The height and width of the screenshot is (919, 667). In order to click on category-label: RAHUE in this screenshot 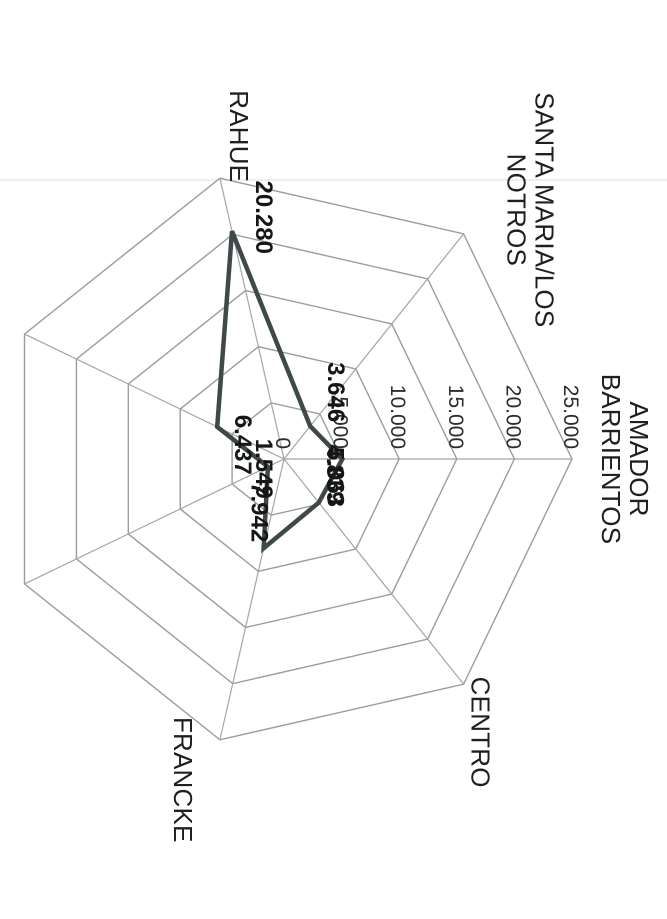, I will do `click(239, 136)`.